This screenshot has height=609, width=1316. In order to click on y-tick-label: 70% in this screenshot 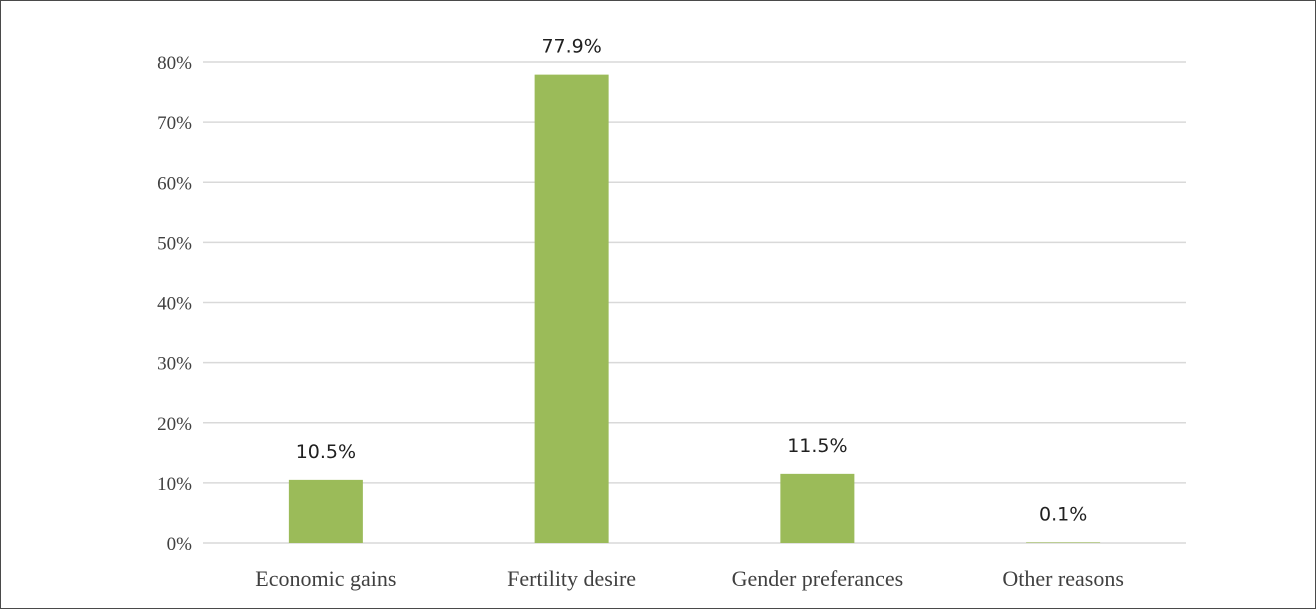, I will do `click(174, 123)`.